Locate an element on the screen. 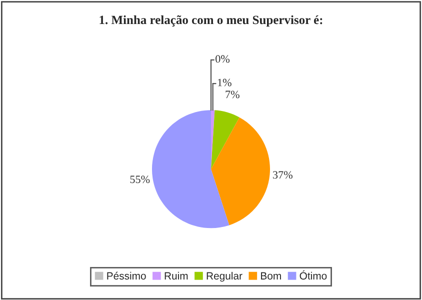 The width and height of the screenshot is (422, 300). legend-label: Ruim is located at coordinates (176, 276).